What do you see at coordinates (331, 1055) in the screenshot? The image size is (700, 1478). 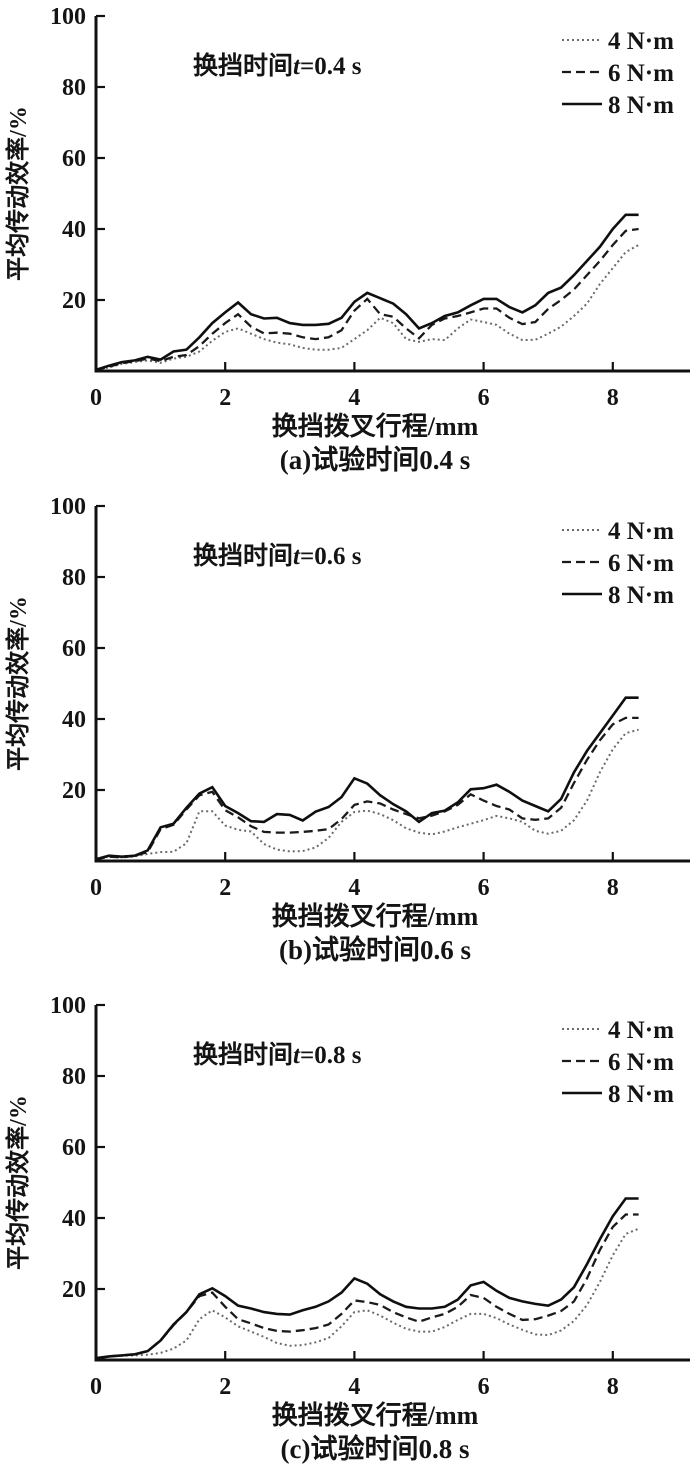 I see `annotation-suffix: =0.8 s` at bounding box center [331, 1055].